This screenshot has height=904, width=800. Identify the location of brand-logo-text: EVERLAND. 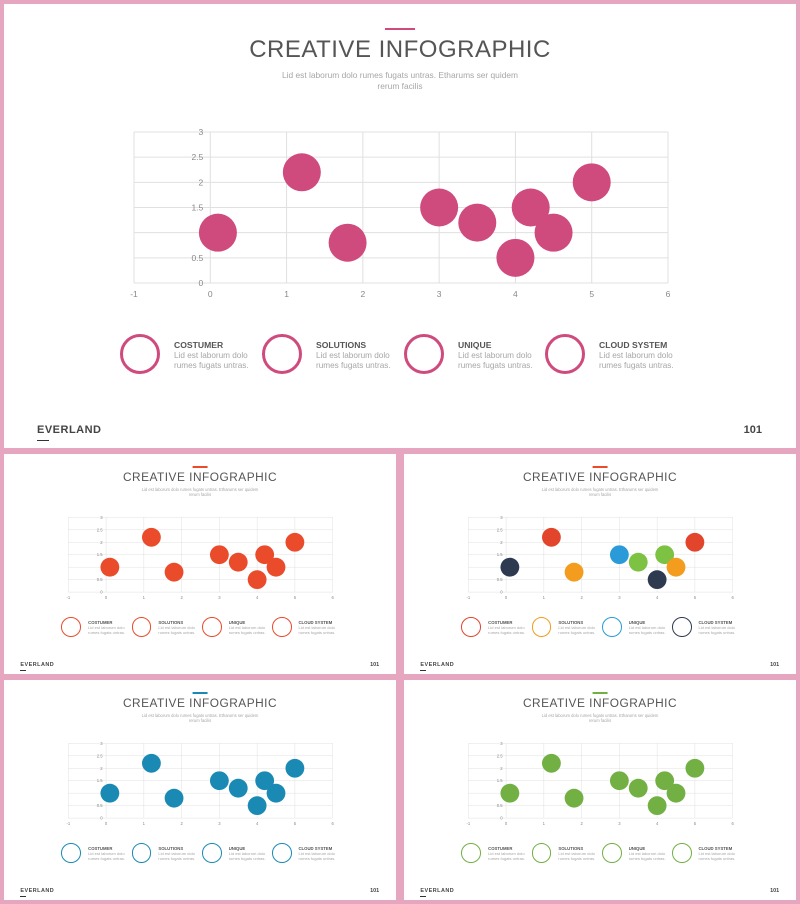
(437, 890).